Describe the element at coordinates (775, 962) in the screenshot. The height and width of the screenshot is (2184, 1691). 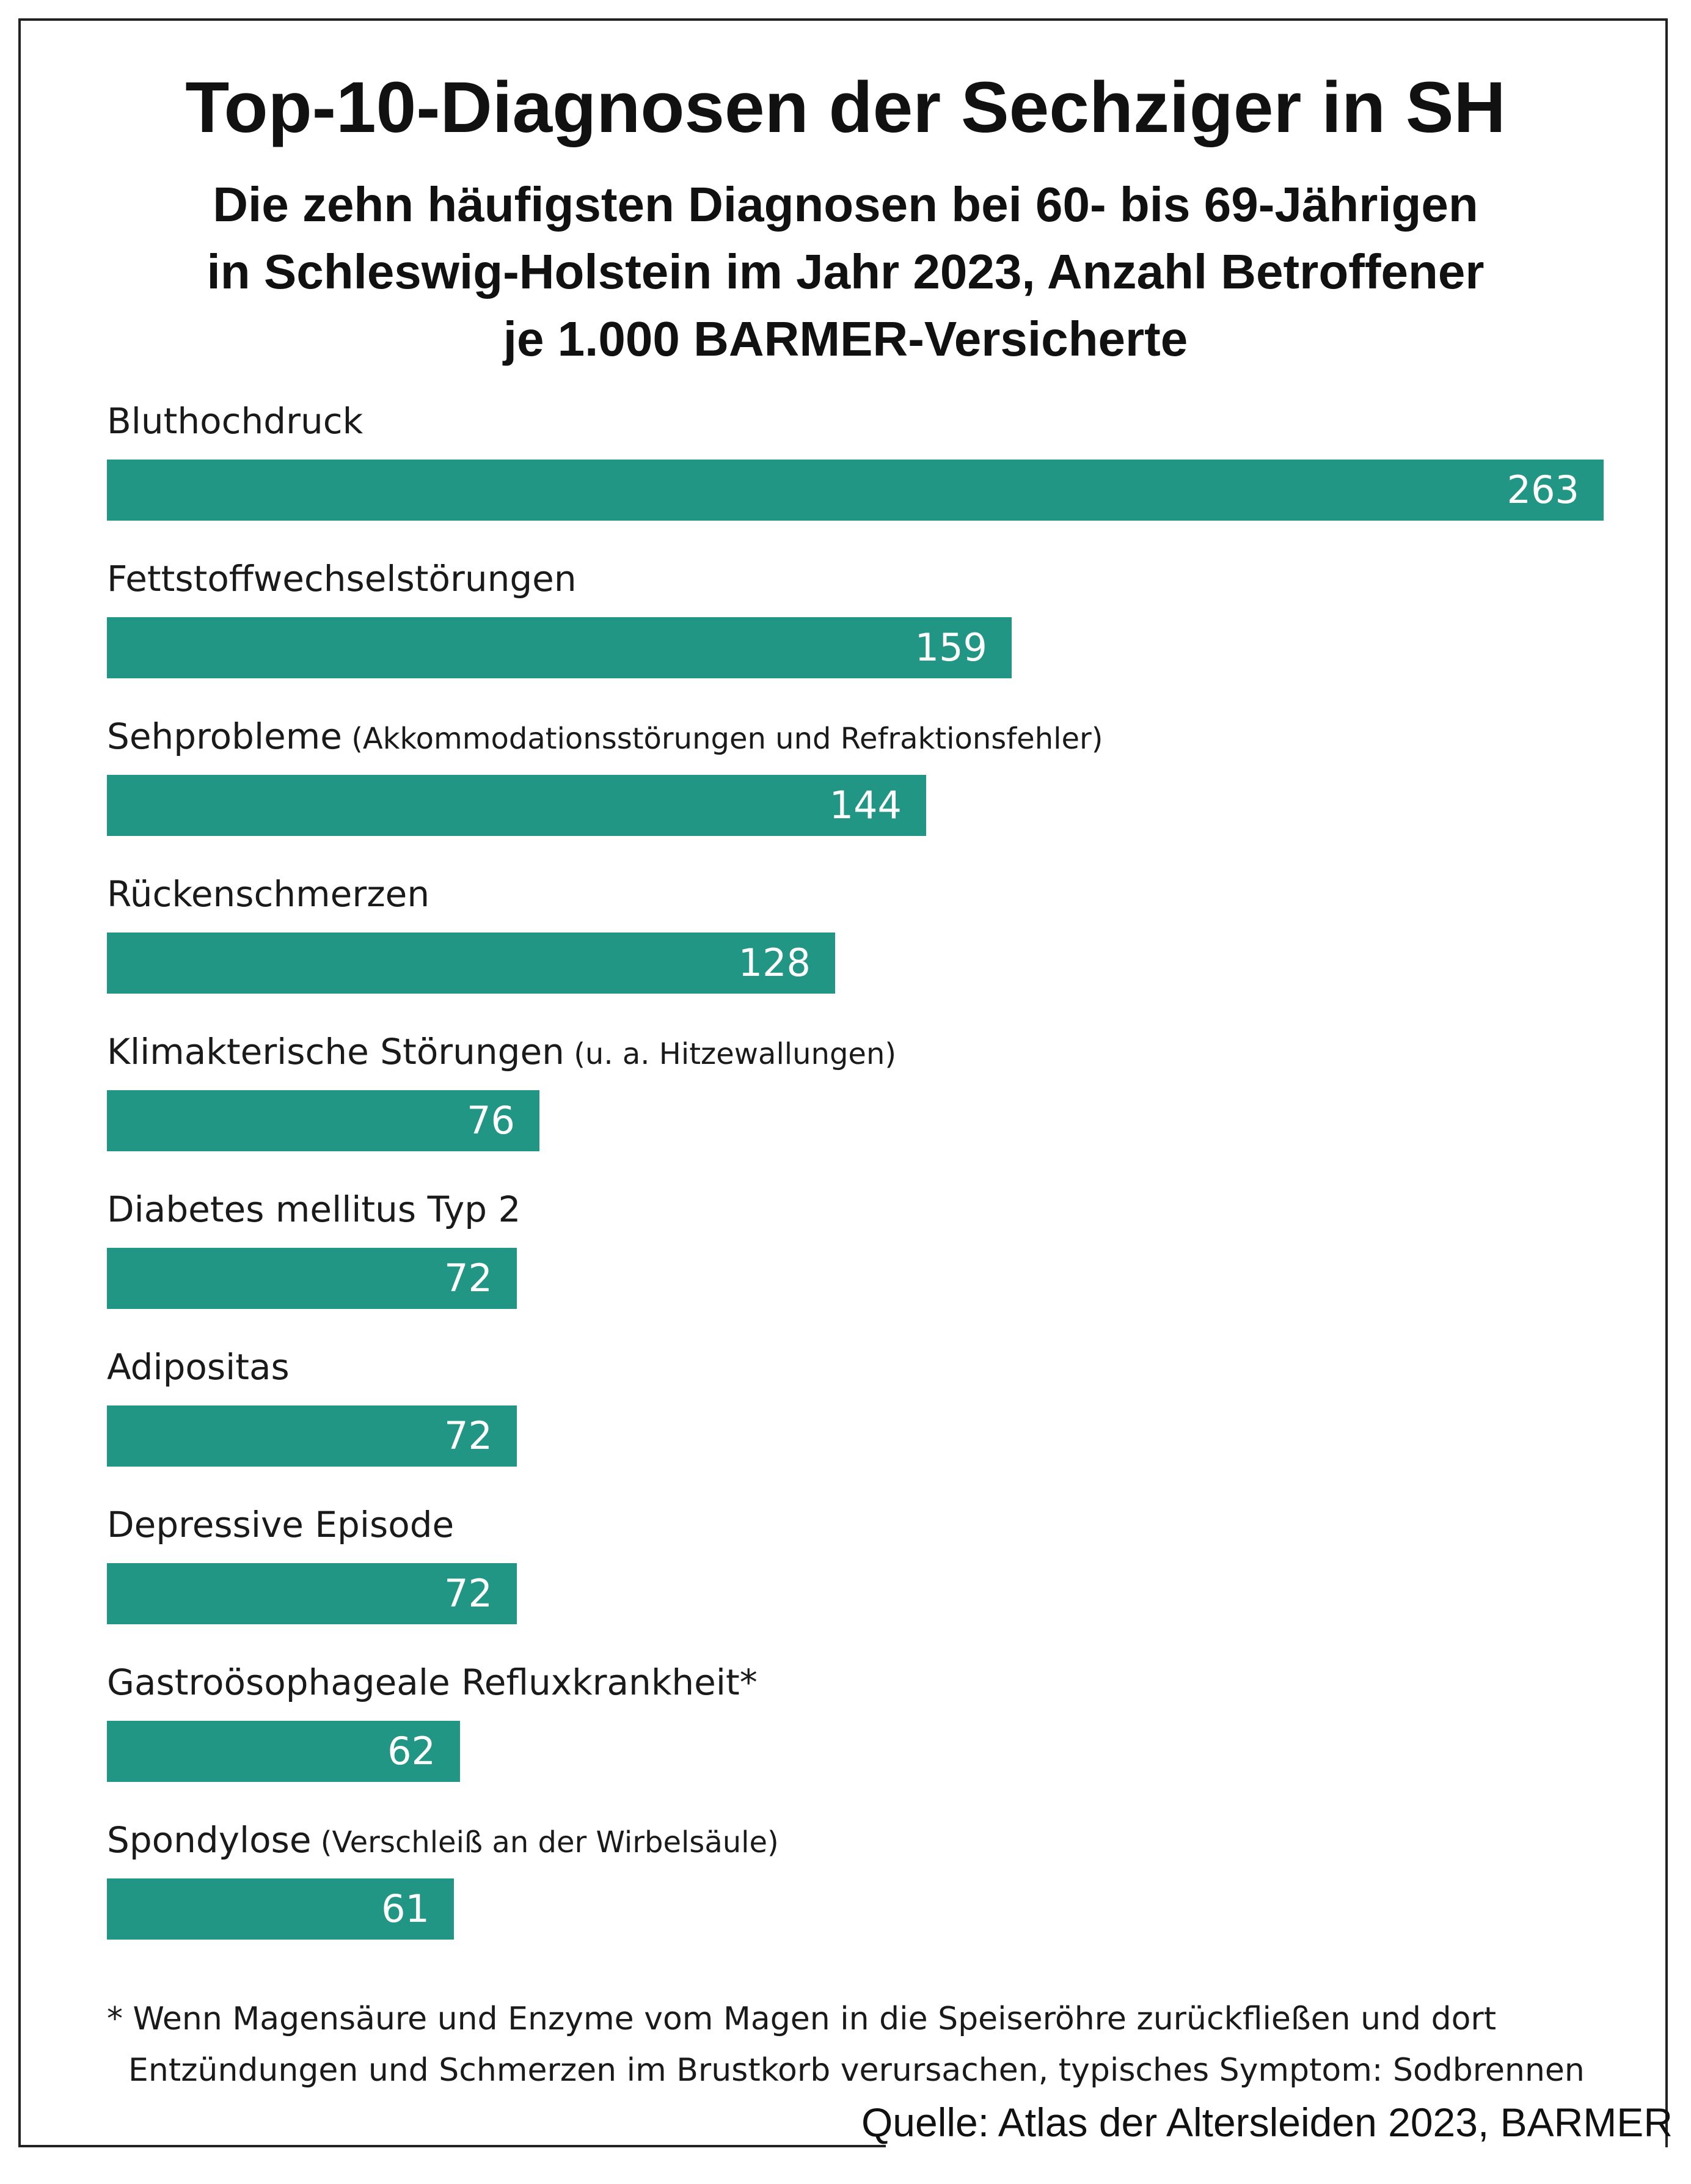
I see `bar-value-label: 128` at that location.